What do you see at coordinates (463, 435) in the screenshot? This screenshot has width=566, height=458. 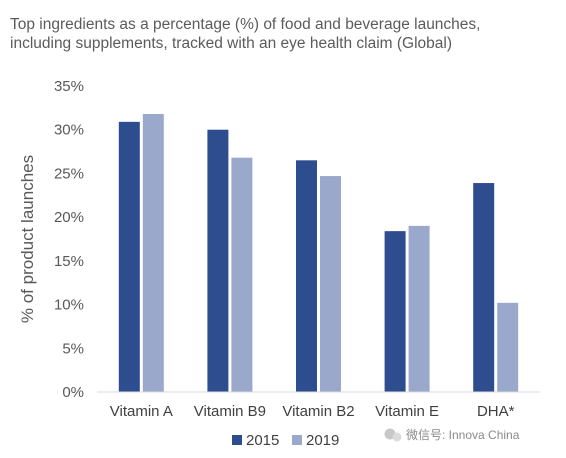 I see `watermark-text: 微信号: Innova China` at bounding box center [463, 435].